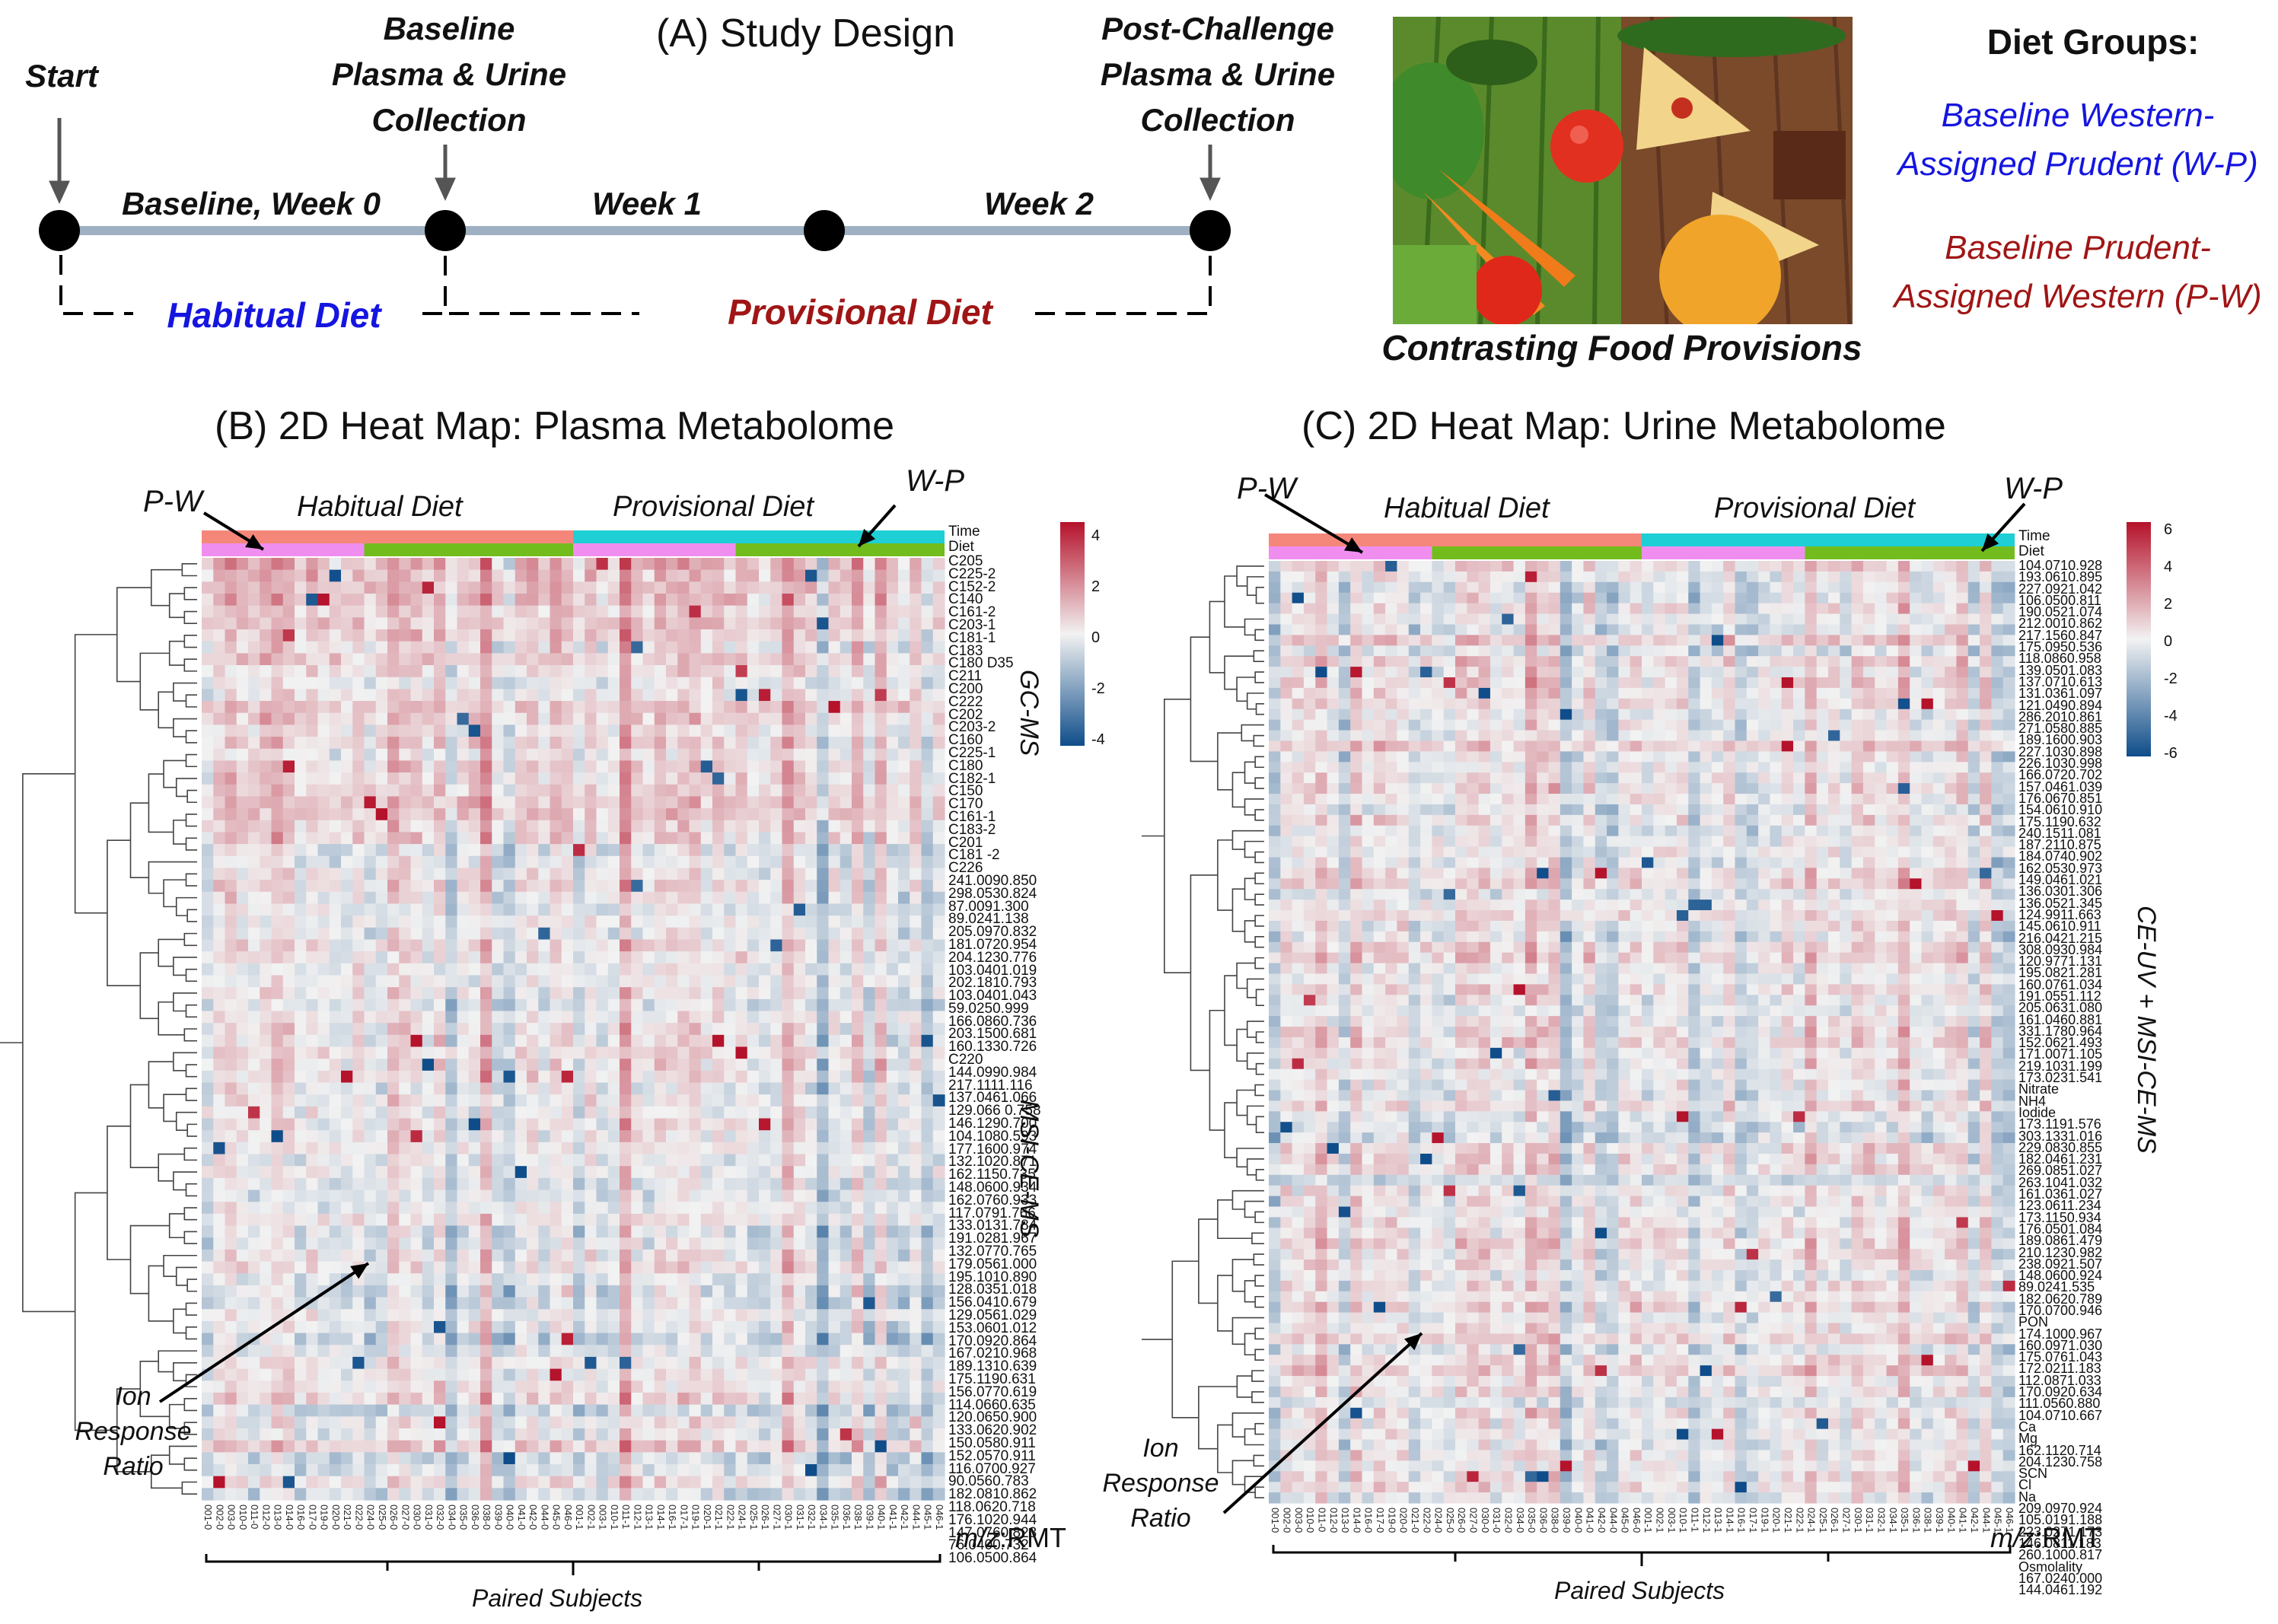 Image resolution: width=2278 pixels, height=1624 pixels. Describe the element at coordinates (965, 688) in the screenshot. I see `row-label: C200` at that location.